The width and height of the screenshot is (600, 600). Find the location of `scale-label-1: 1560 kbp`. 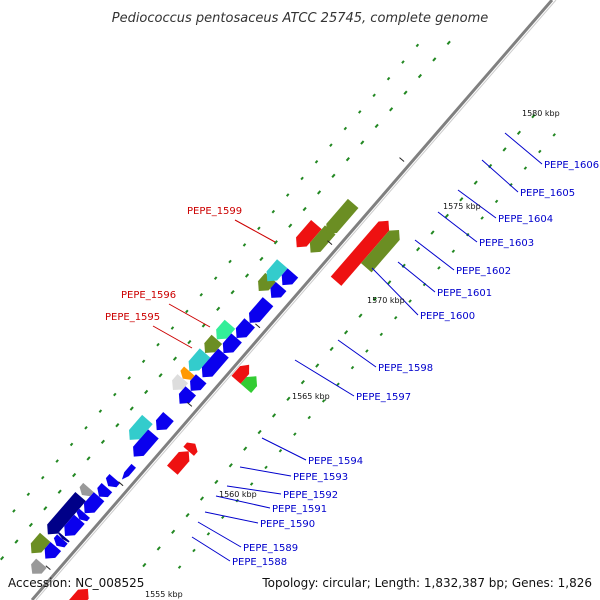

scale-label-1: 1560 kbp is located at coordinates (238, 494).